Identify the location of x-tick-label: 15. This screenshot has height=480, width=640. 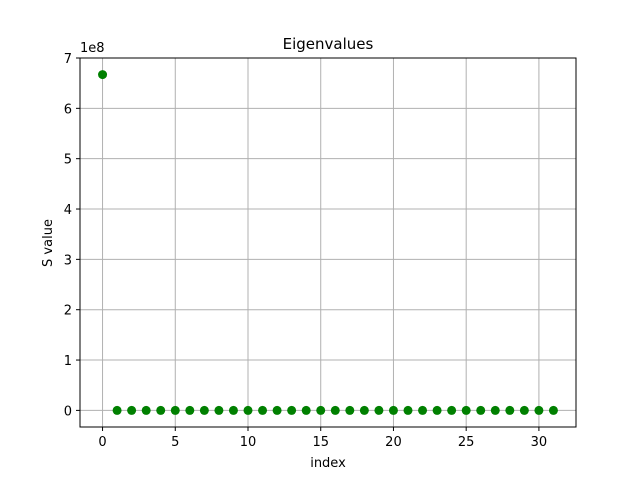
(320, 442).